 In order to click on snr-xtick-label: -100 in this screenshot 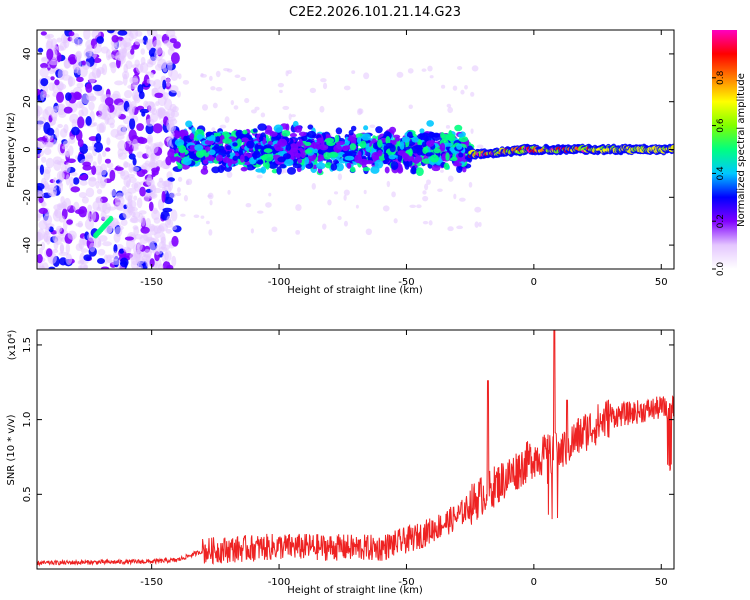, I will do `click(279, 582)`.